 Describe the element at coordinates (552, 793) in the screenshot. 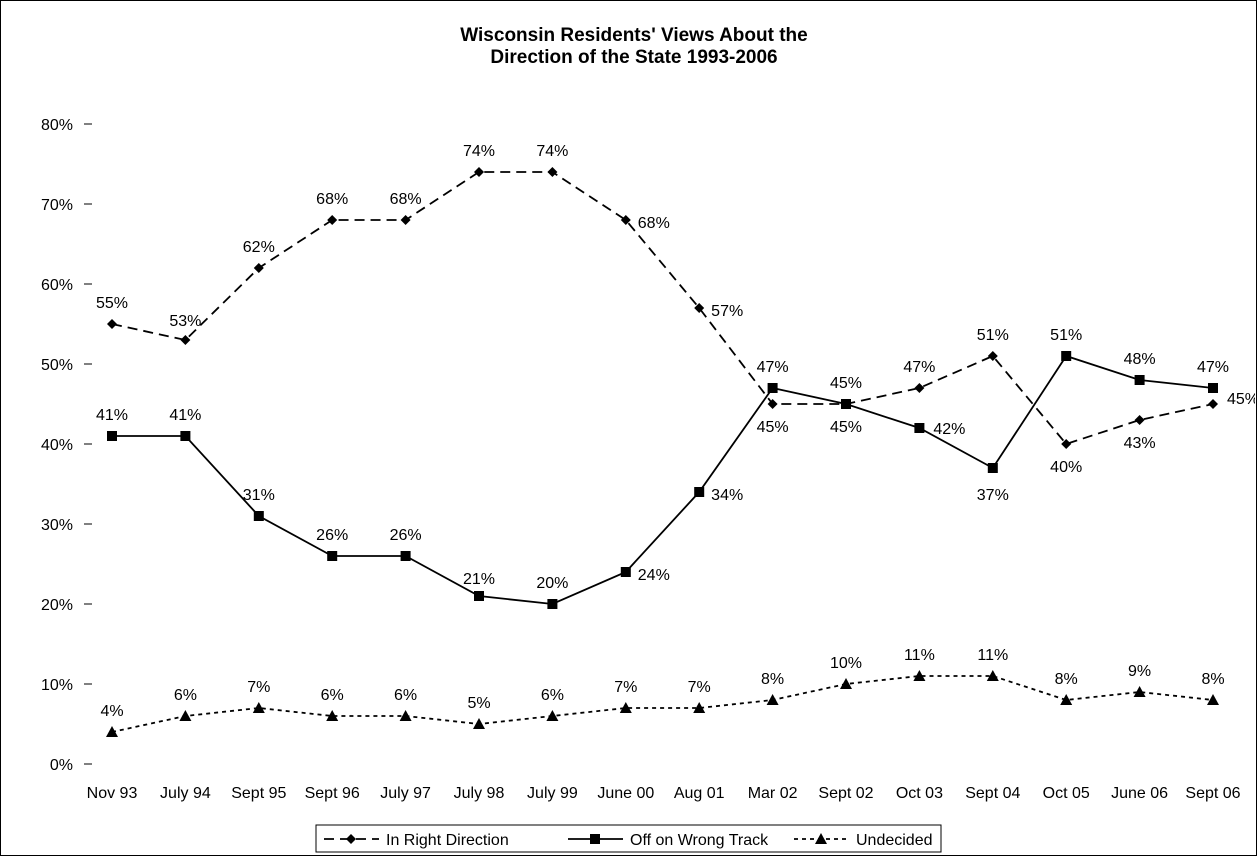

I see `x-tick-label: July 99` at that location.